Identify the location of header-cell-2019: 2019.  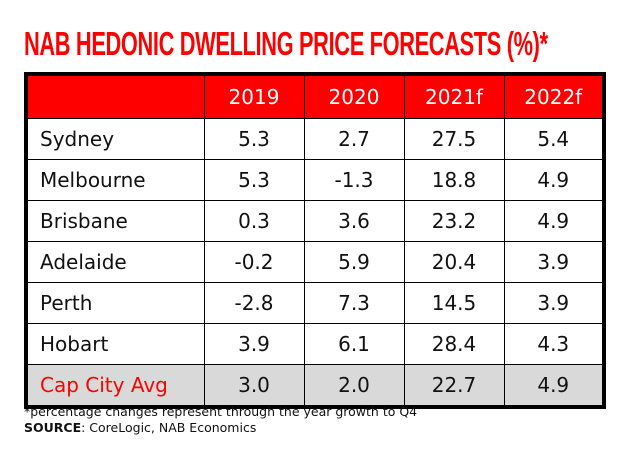
(254, 96).